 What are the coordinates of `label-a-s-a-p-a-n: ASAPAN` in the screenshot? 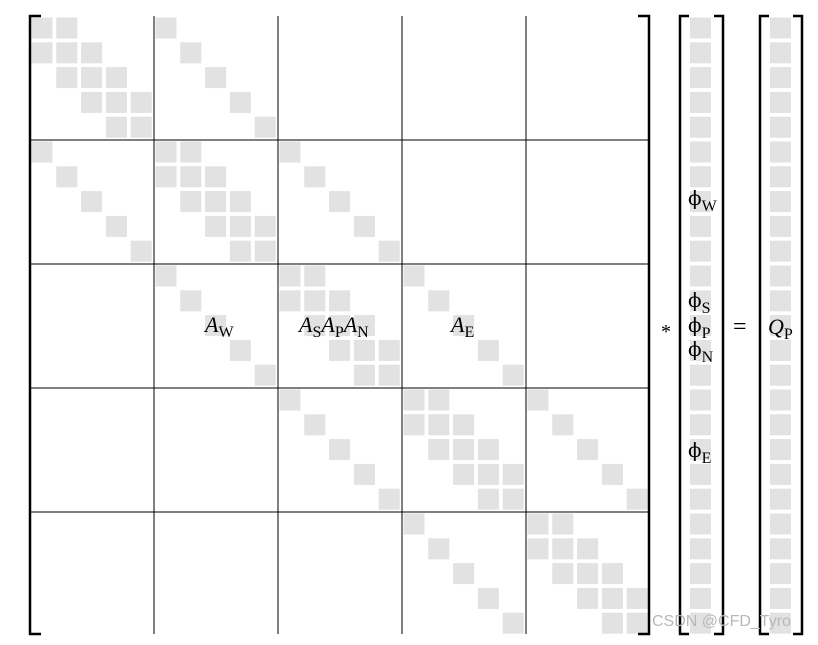 It's located at (333, 326).